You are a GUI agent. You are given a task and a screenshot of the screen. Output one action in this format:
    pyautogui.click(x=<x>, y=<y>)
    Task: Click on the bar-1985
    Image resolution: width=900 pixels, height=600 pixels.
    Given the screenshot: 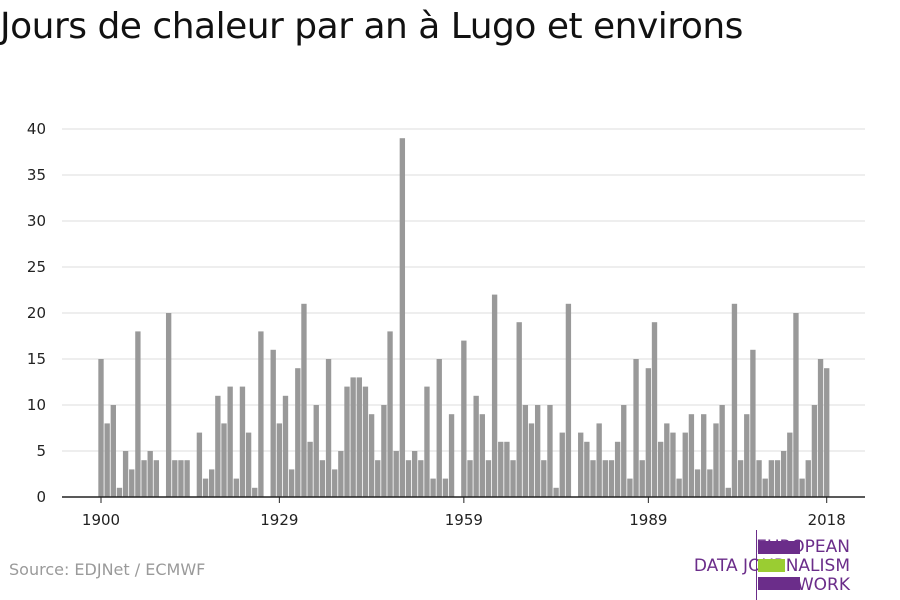 What is the action you would take?
    pyautogui.click(x=624, y=451)
    